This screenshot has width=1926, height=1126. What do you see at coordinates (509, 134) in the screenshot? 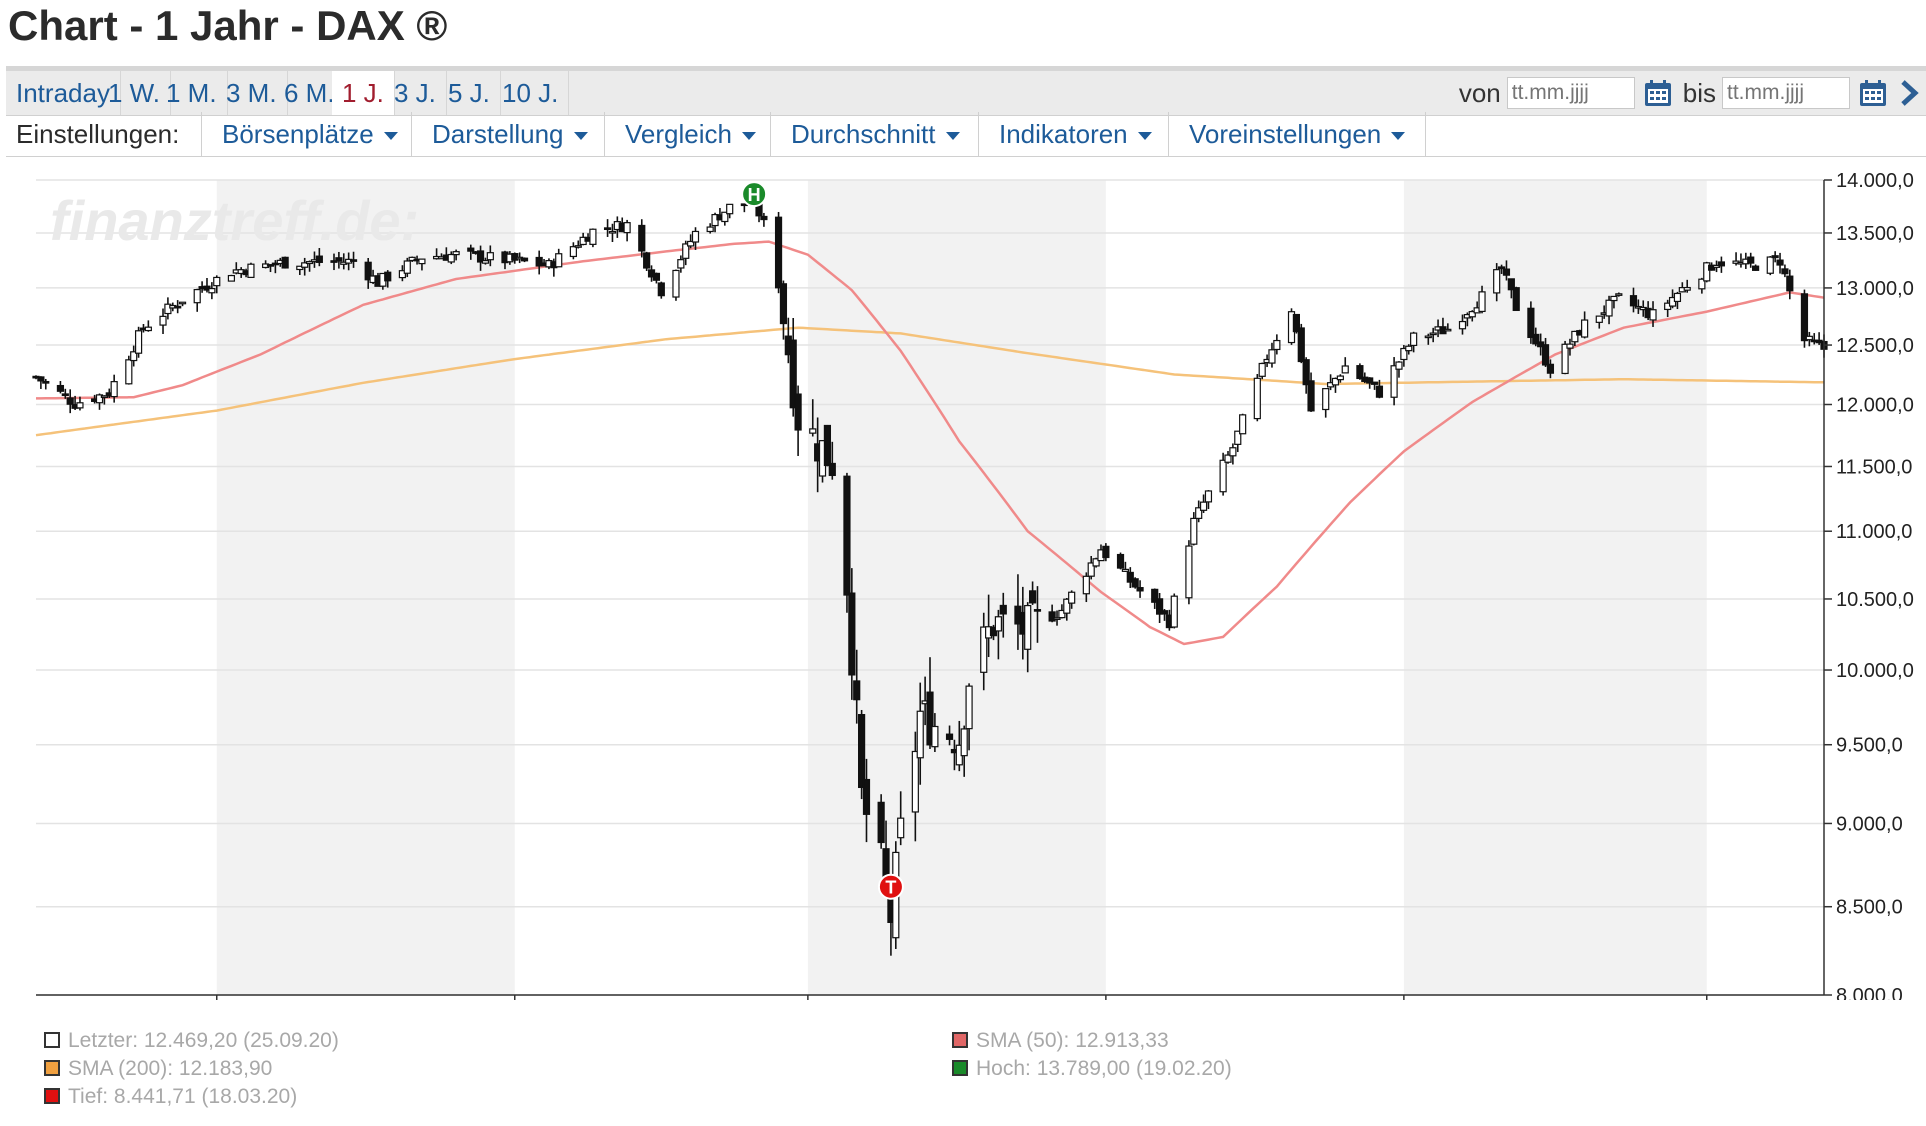
I see `dropdown-darstellung: Darstellung` at bounding box center [509, 134].